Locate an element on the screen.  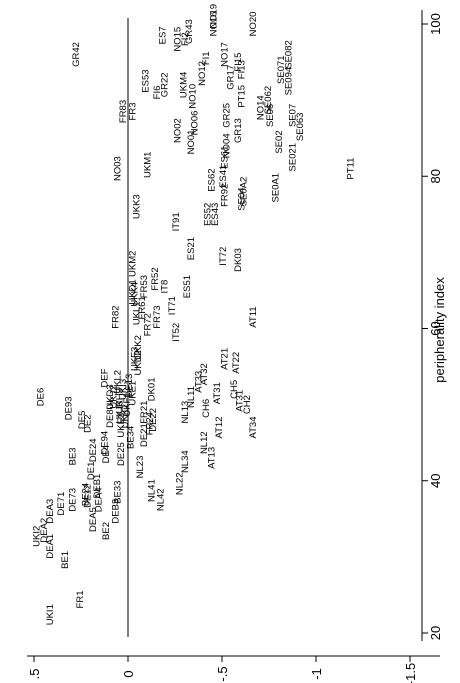
data-point-label: UKD2 is located at coordinates (138, 362).